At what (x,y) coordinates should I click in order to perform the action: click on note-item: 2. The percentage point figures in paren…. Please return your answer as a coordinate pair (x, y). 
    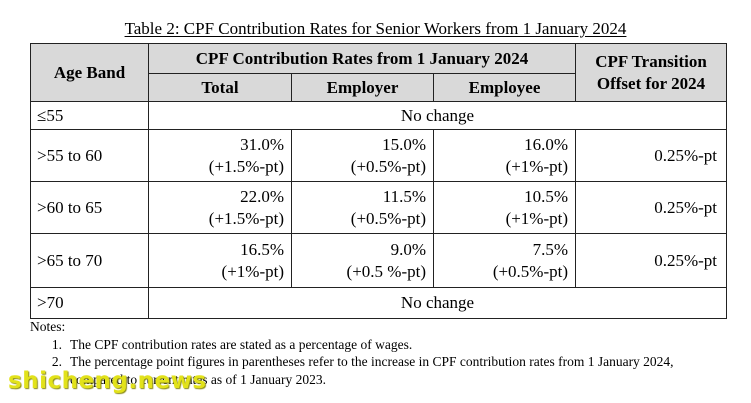
    Looking at the image, I should click on (380, 370).